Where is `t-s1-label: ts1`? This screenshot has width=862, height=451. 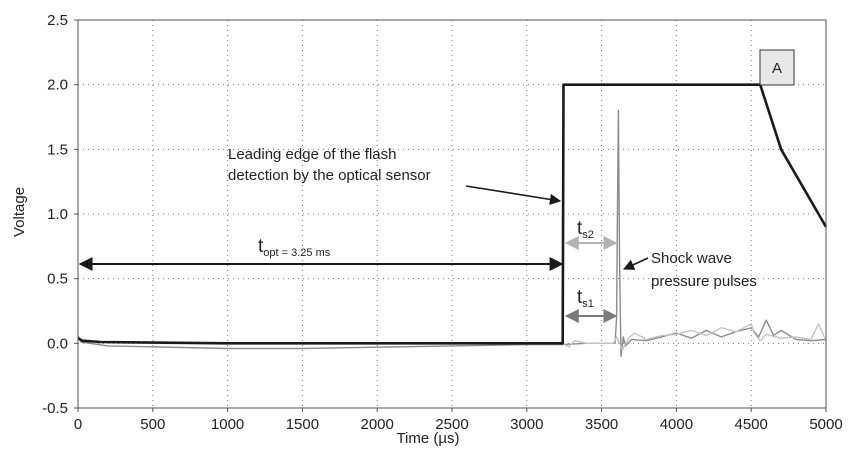 t-s1-label: ts1 is located at coordinates (585, 298).